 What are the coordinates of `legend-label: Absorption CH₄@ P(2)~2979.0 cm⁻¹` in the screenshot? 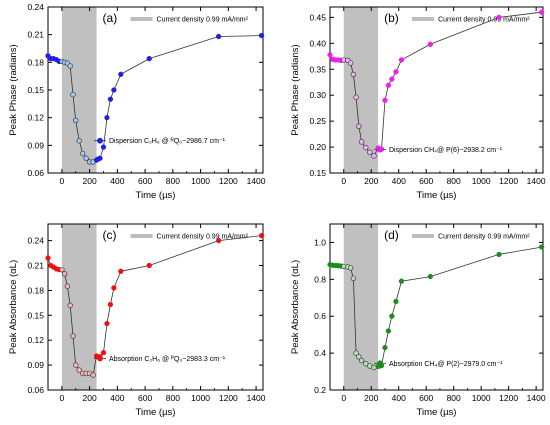 It's located at (446, 364).